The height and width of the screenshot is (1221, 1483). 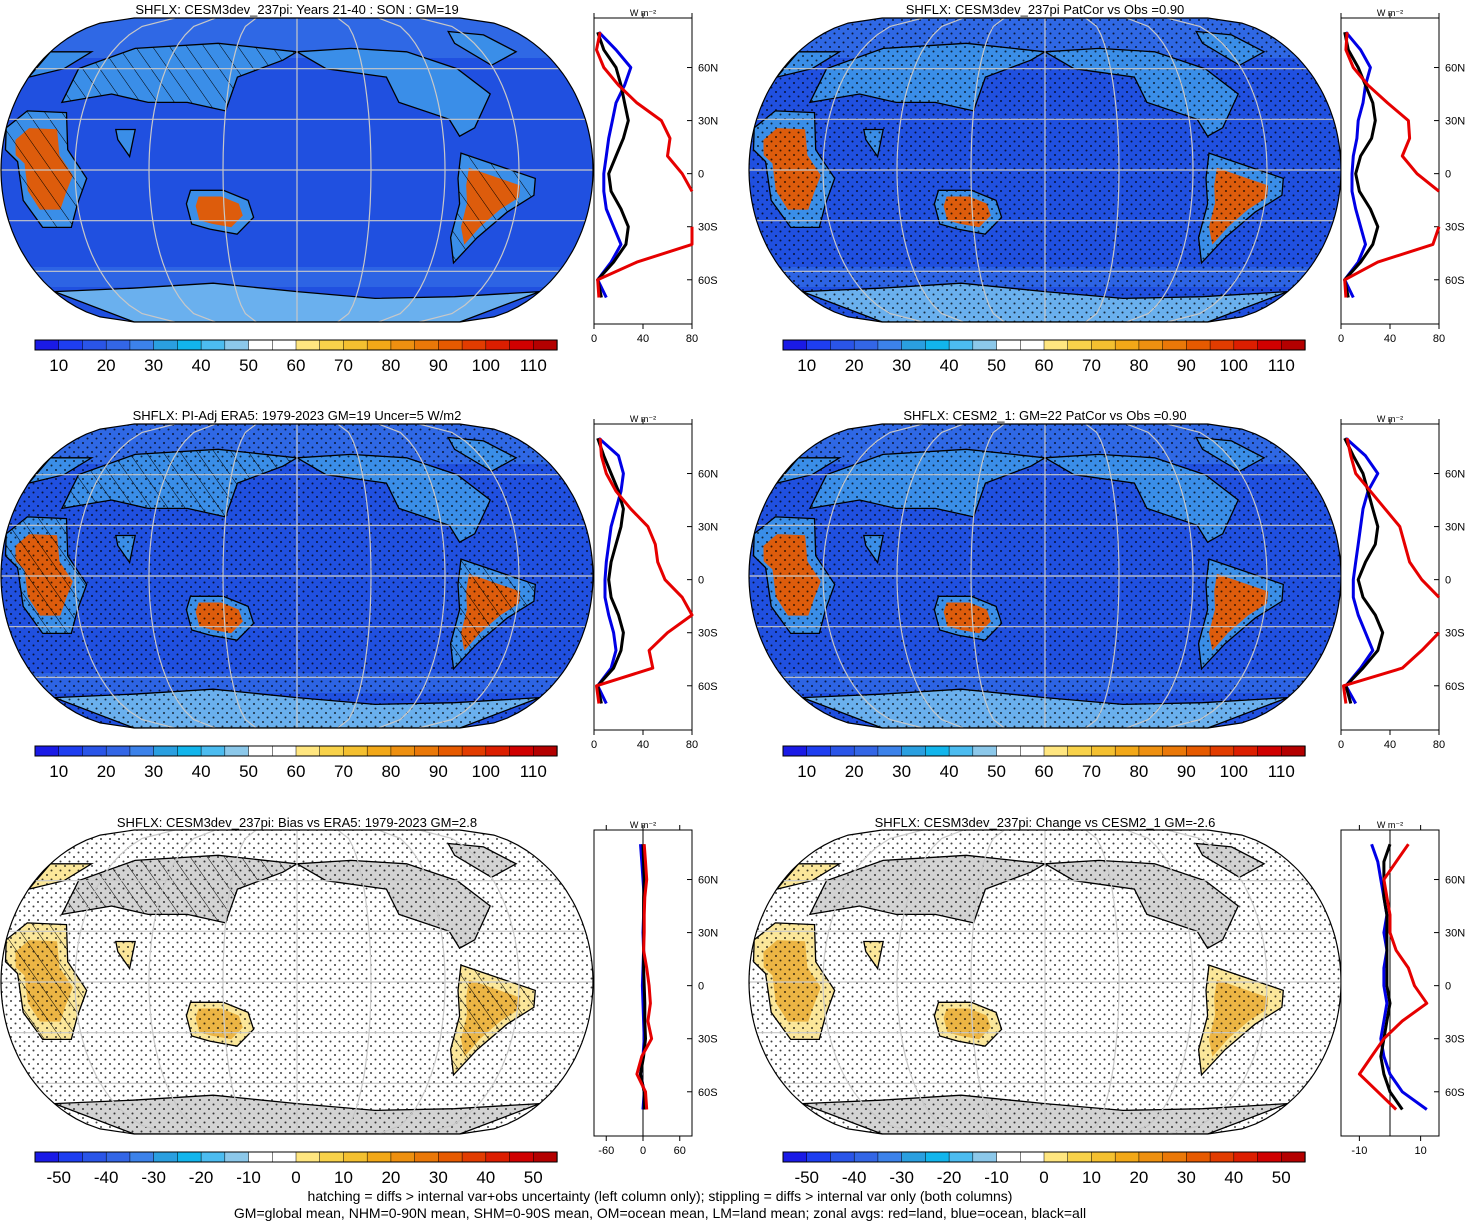 I want to click on lat-tick-label-60N: 60N, so click(x=1455, y=69).